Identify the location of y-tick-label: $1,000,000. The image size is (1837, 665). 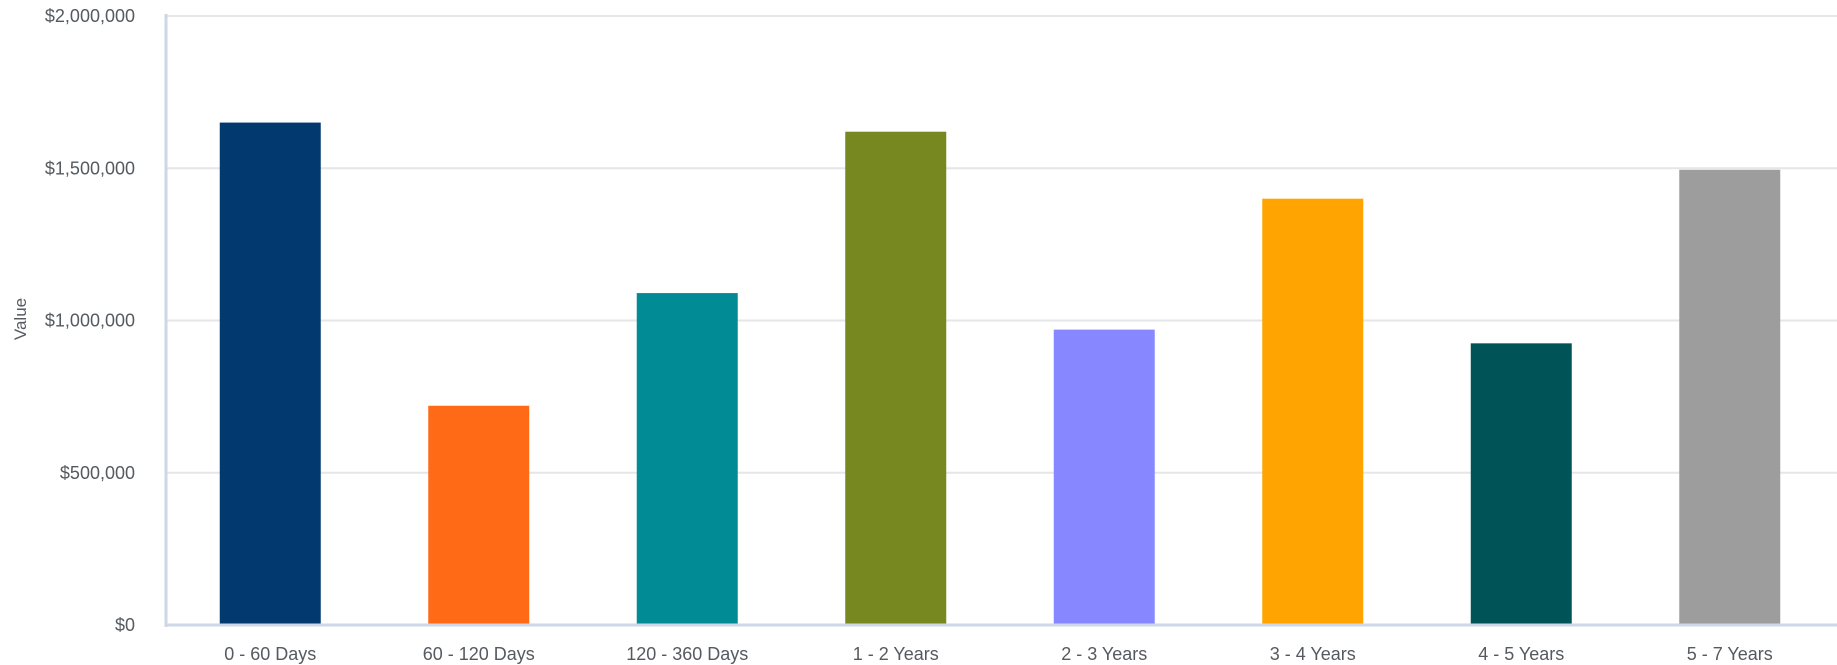
(90, 321).